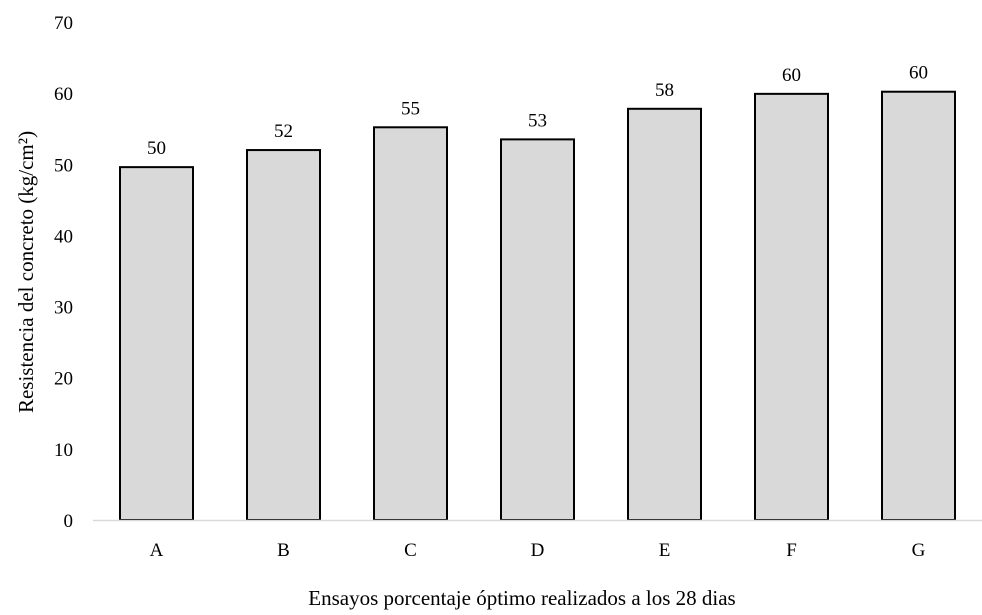  Describe the element at coordinates (283, 335) in the screenshot. I see `bar-b` at that location.